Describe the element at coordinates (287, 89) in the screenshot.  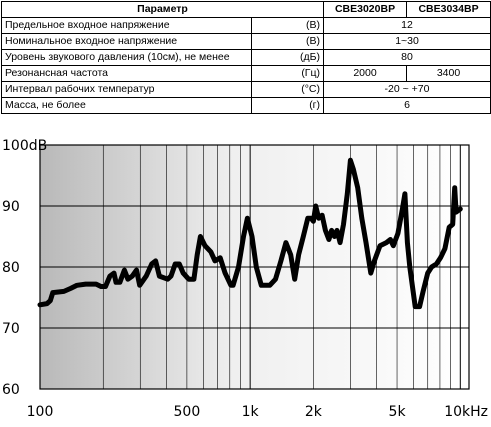
I see `row-unit: (°С)` at that location.